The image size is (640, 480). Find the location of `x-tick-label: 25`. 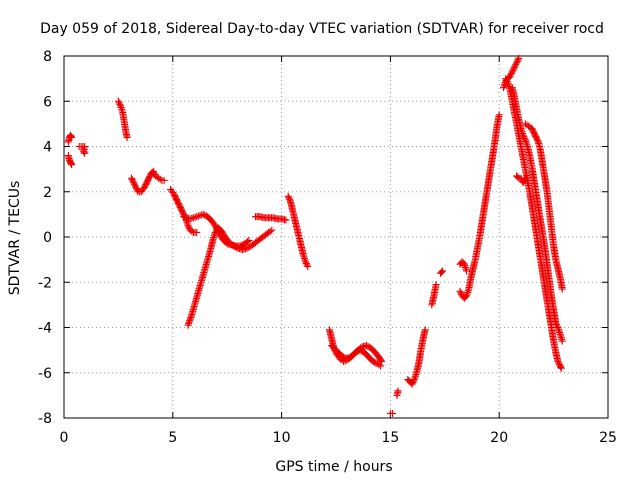

x-tick-label: 25 is located at coordinates (608, 438).